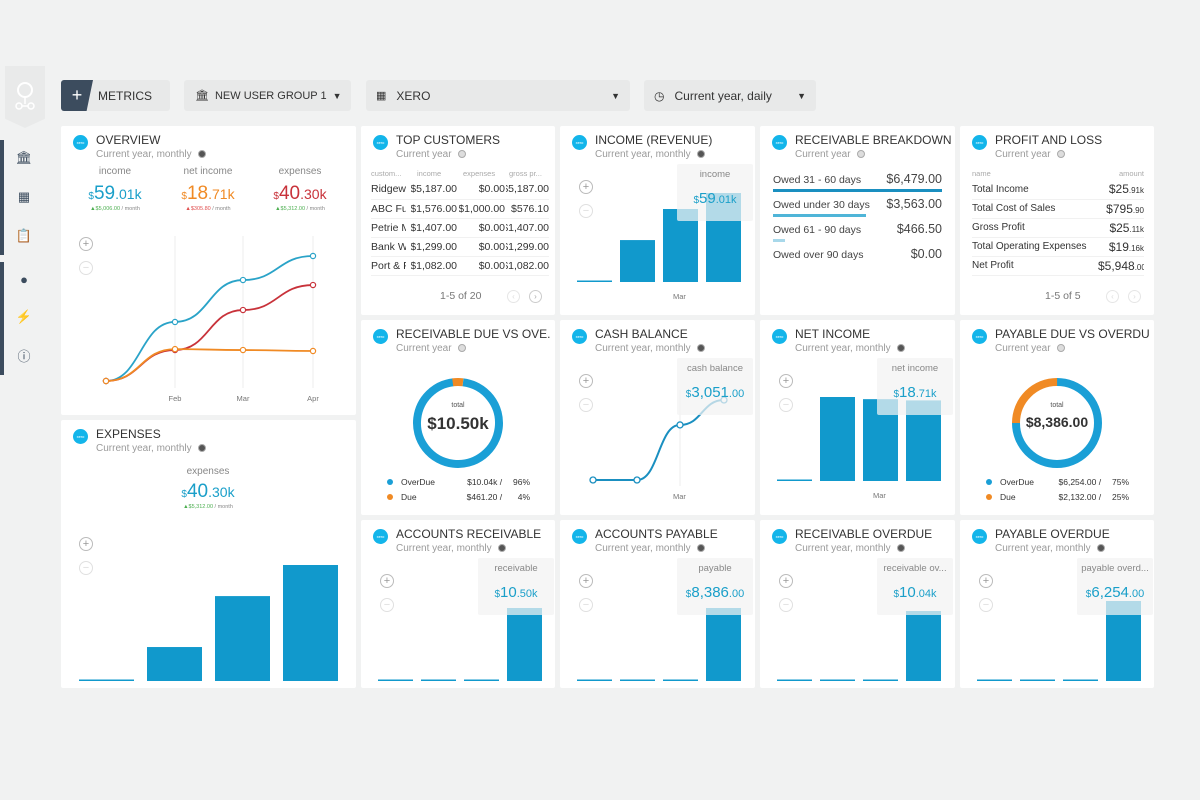 Image resolution: width=1200 pixels, height=800 pixels. I want to click on table-row: Ridgeway$5,187.00$0.00$5,187.00, so click(460, 190).